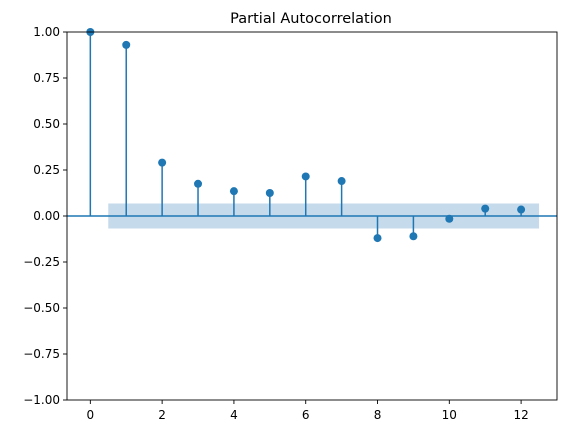  Describe the element at coordinates (311, 19) in the screenshot. I see `chart-title: Partial Autocorrelation` at that location.